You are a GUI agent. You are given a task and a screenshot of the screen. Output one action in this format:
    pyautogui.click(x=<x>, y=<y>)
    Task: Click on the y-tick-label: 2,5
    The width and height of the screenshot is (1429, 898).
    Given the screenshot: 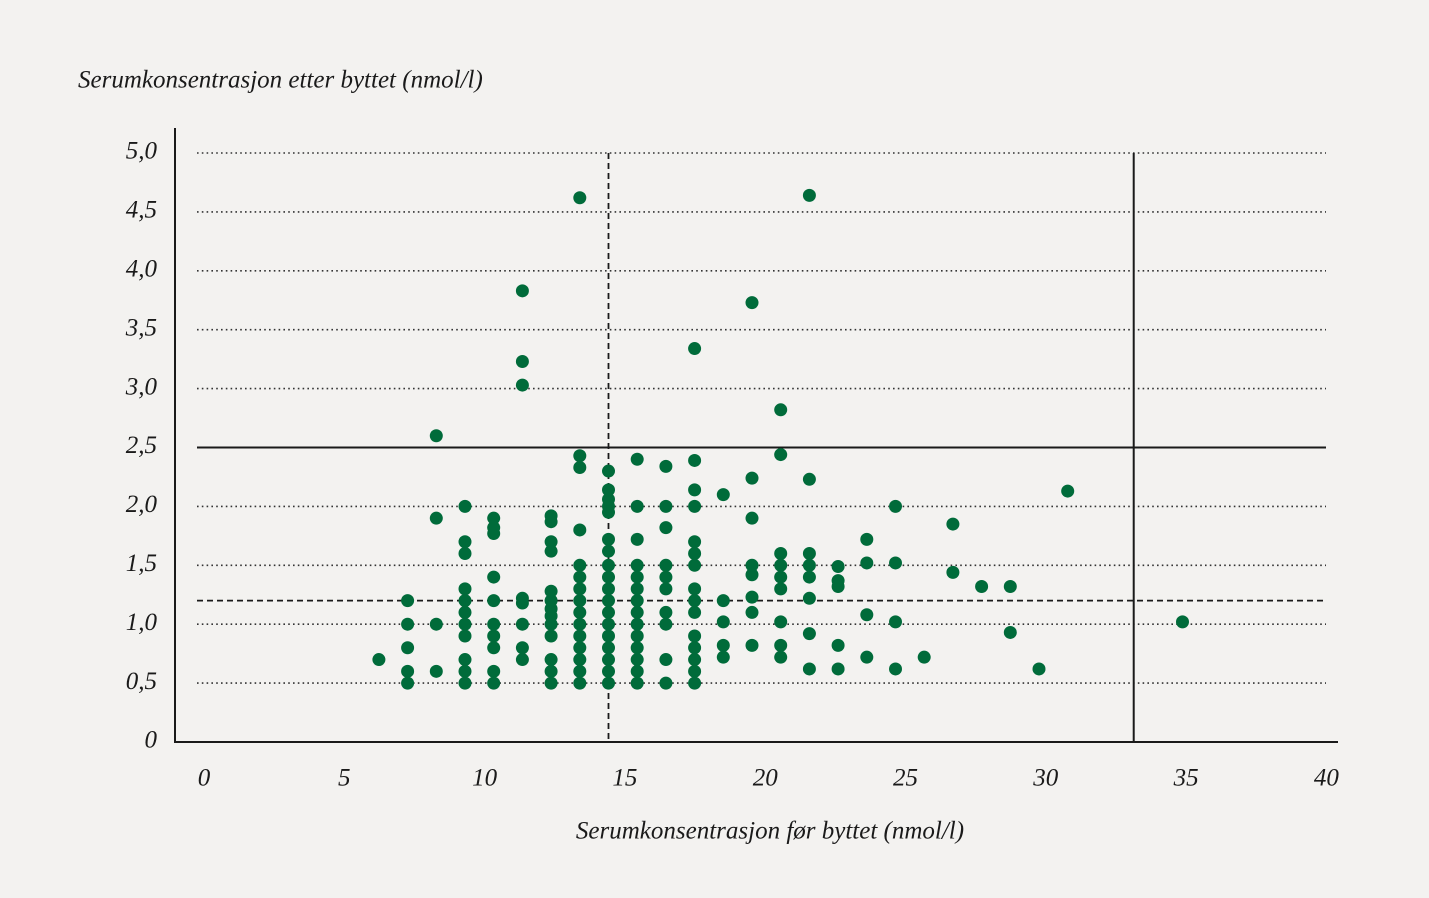 What is the action you would take?
    pyautogui.click(x=141, y=445)
    